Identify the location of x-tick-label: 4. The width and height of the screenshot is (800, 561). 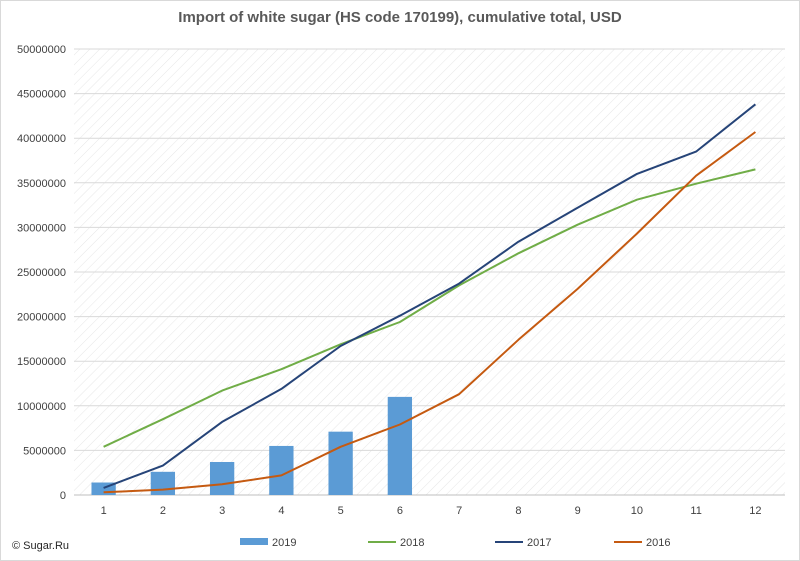
(281, 511).